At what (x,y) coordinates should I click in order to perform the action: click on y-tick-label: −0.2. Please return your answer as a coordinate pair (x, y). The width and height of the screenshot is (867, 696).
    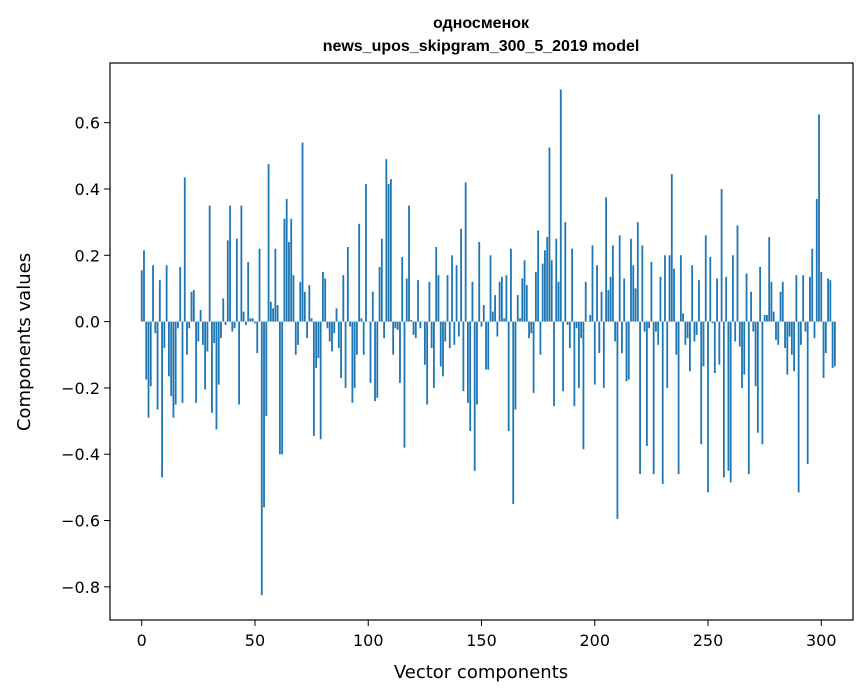
    Looking at the image, I should click on (80, 388).